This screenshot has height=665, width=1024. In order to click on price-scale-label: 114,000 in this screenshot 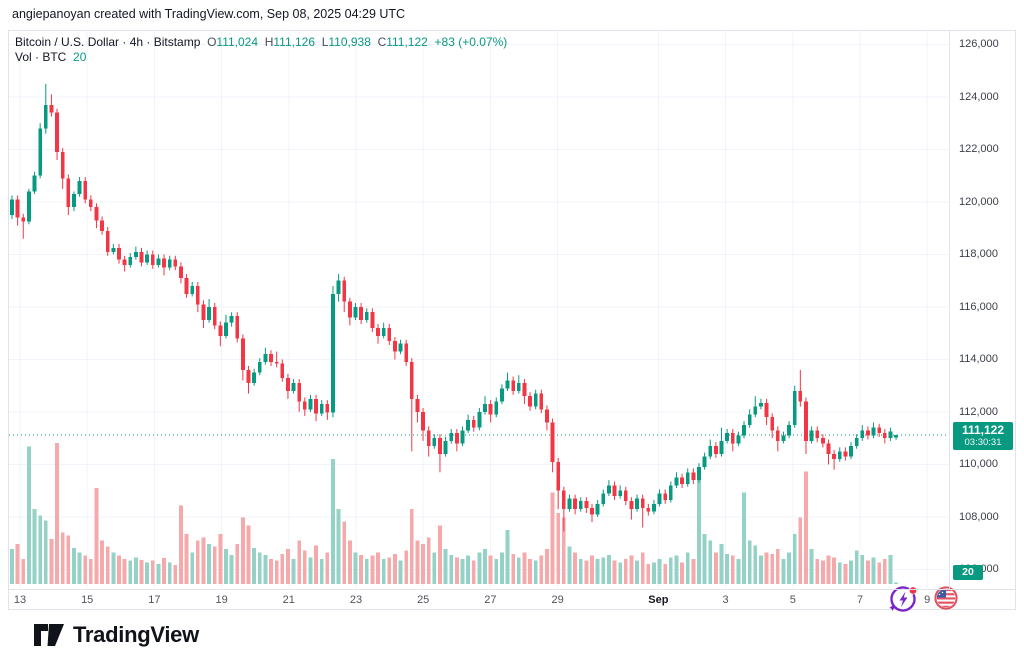, I will do `click(978, 359)`.